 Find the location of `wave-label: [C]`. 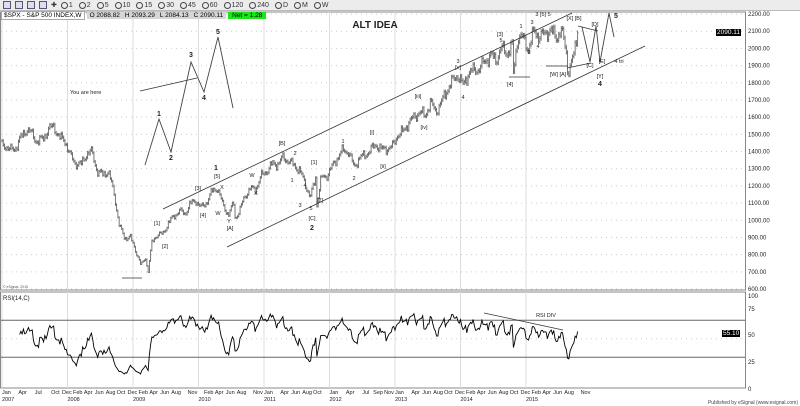

wave-label: [C] is located at coordinates (312, 219).